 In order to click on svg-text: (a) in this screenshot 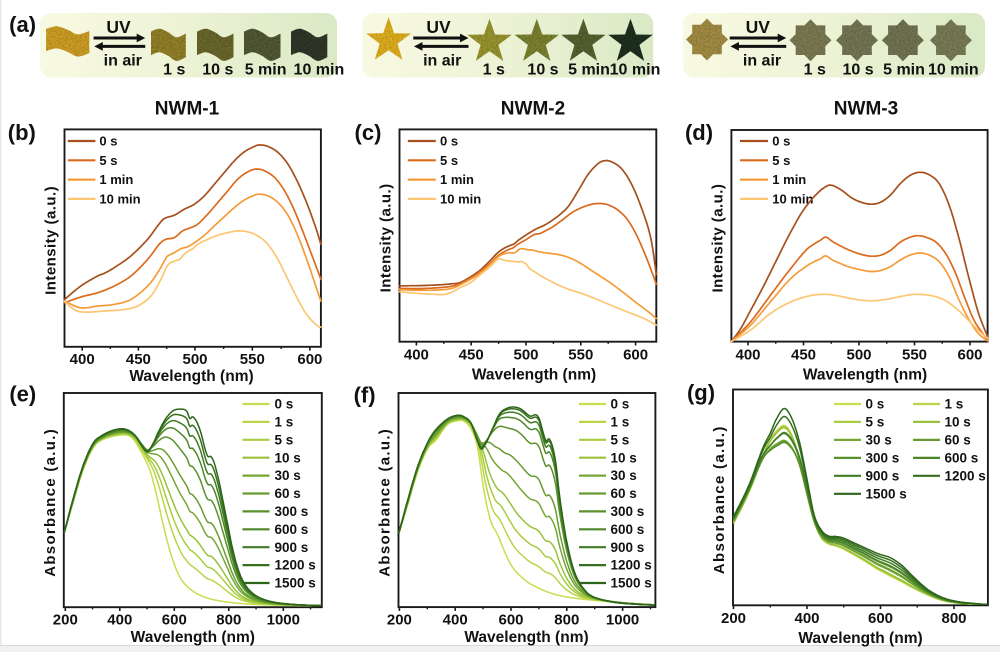, I will do `click(22, 24)`.